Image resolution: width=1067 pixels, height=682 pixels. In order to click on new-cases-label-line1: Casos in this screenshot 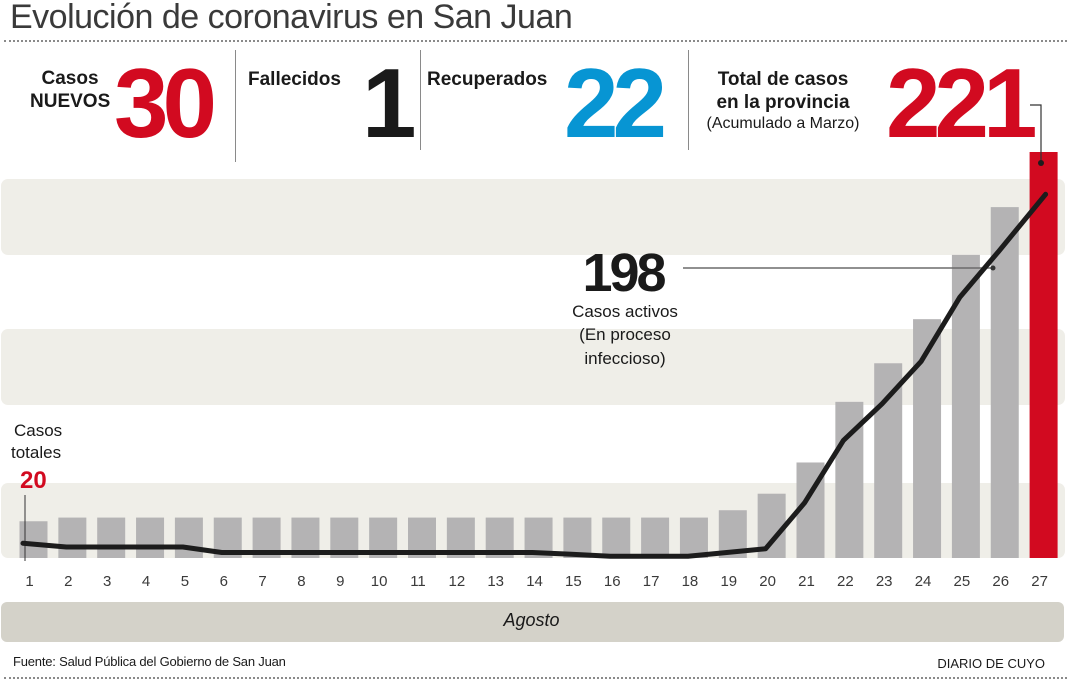, I will do `click(70, 78)`.